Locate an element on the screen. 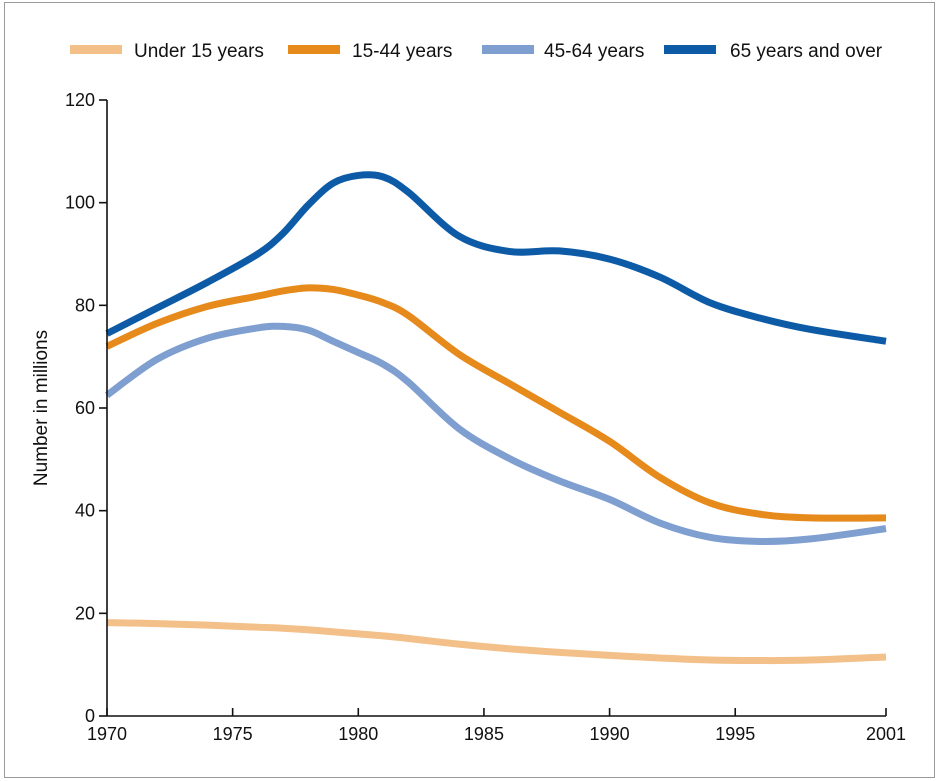 The height and width of the screenshot is (781, 939). legend-label-2: 15-44 years is located at coordinates (402, 51).